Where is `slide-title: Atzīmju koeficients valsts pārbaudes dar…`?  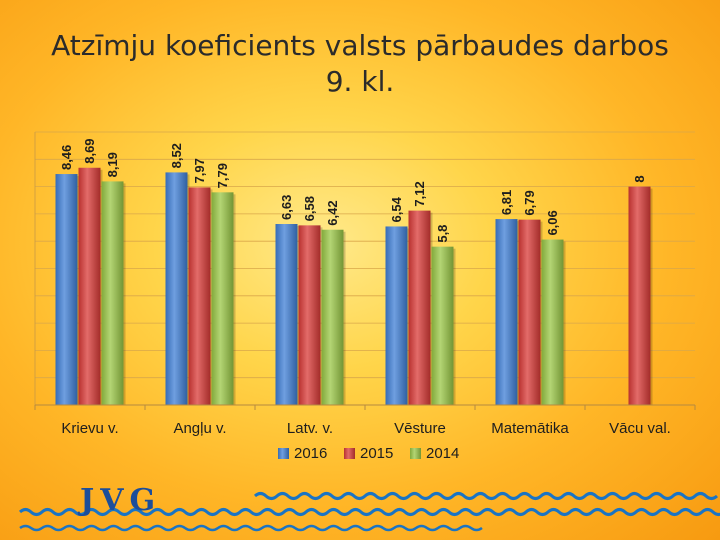
slide-title: Atzīmju koeficients valsts pārbaudes dar… is located at coordinates (360, 64).